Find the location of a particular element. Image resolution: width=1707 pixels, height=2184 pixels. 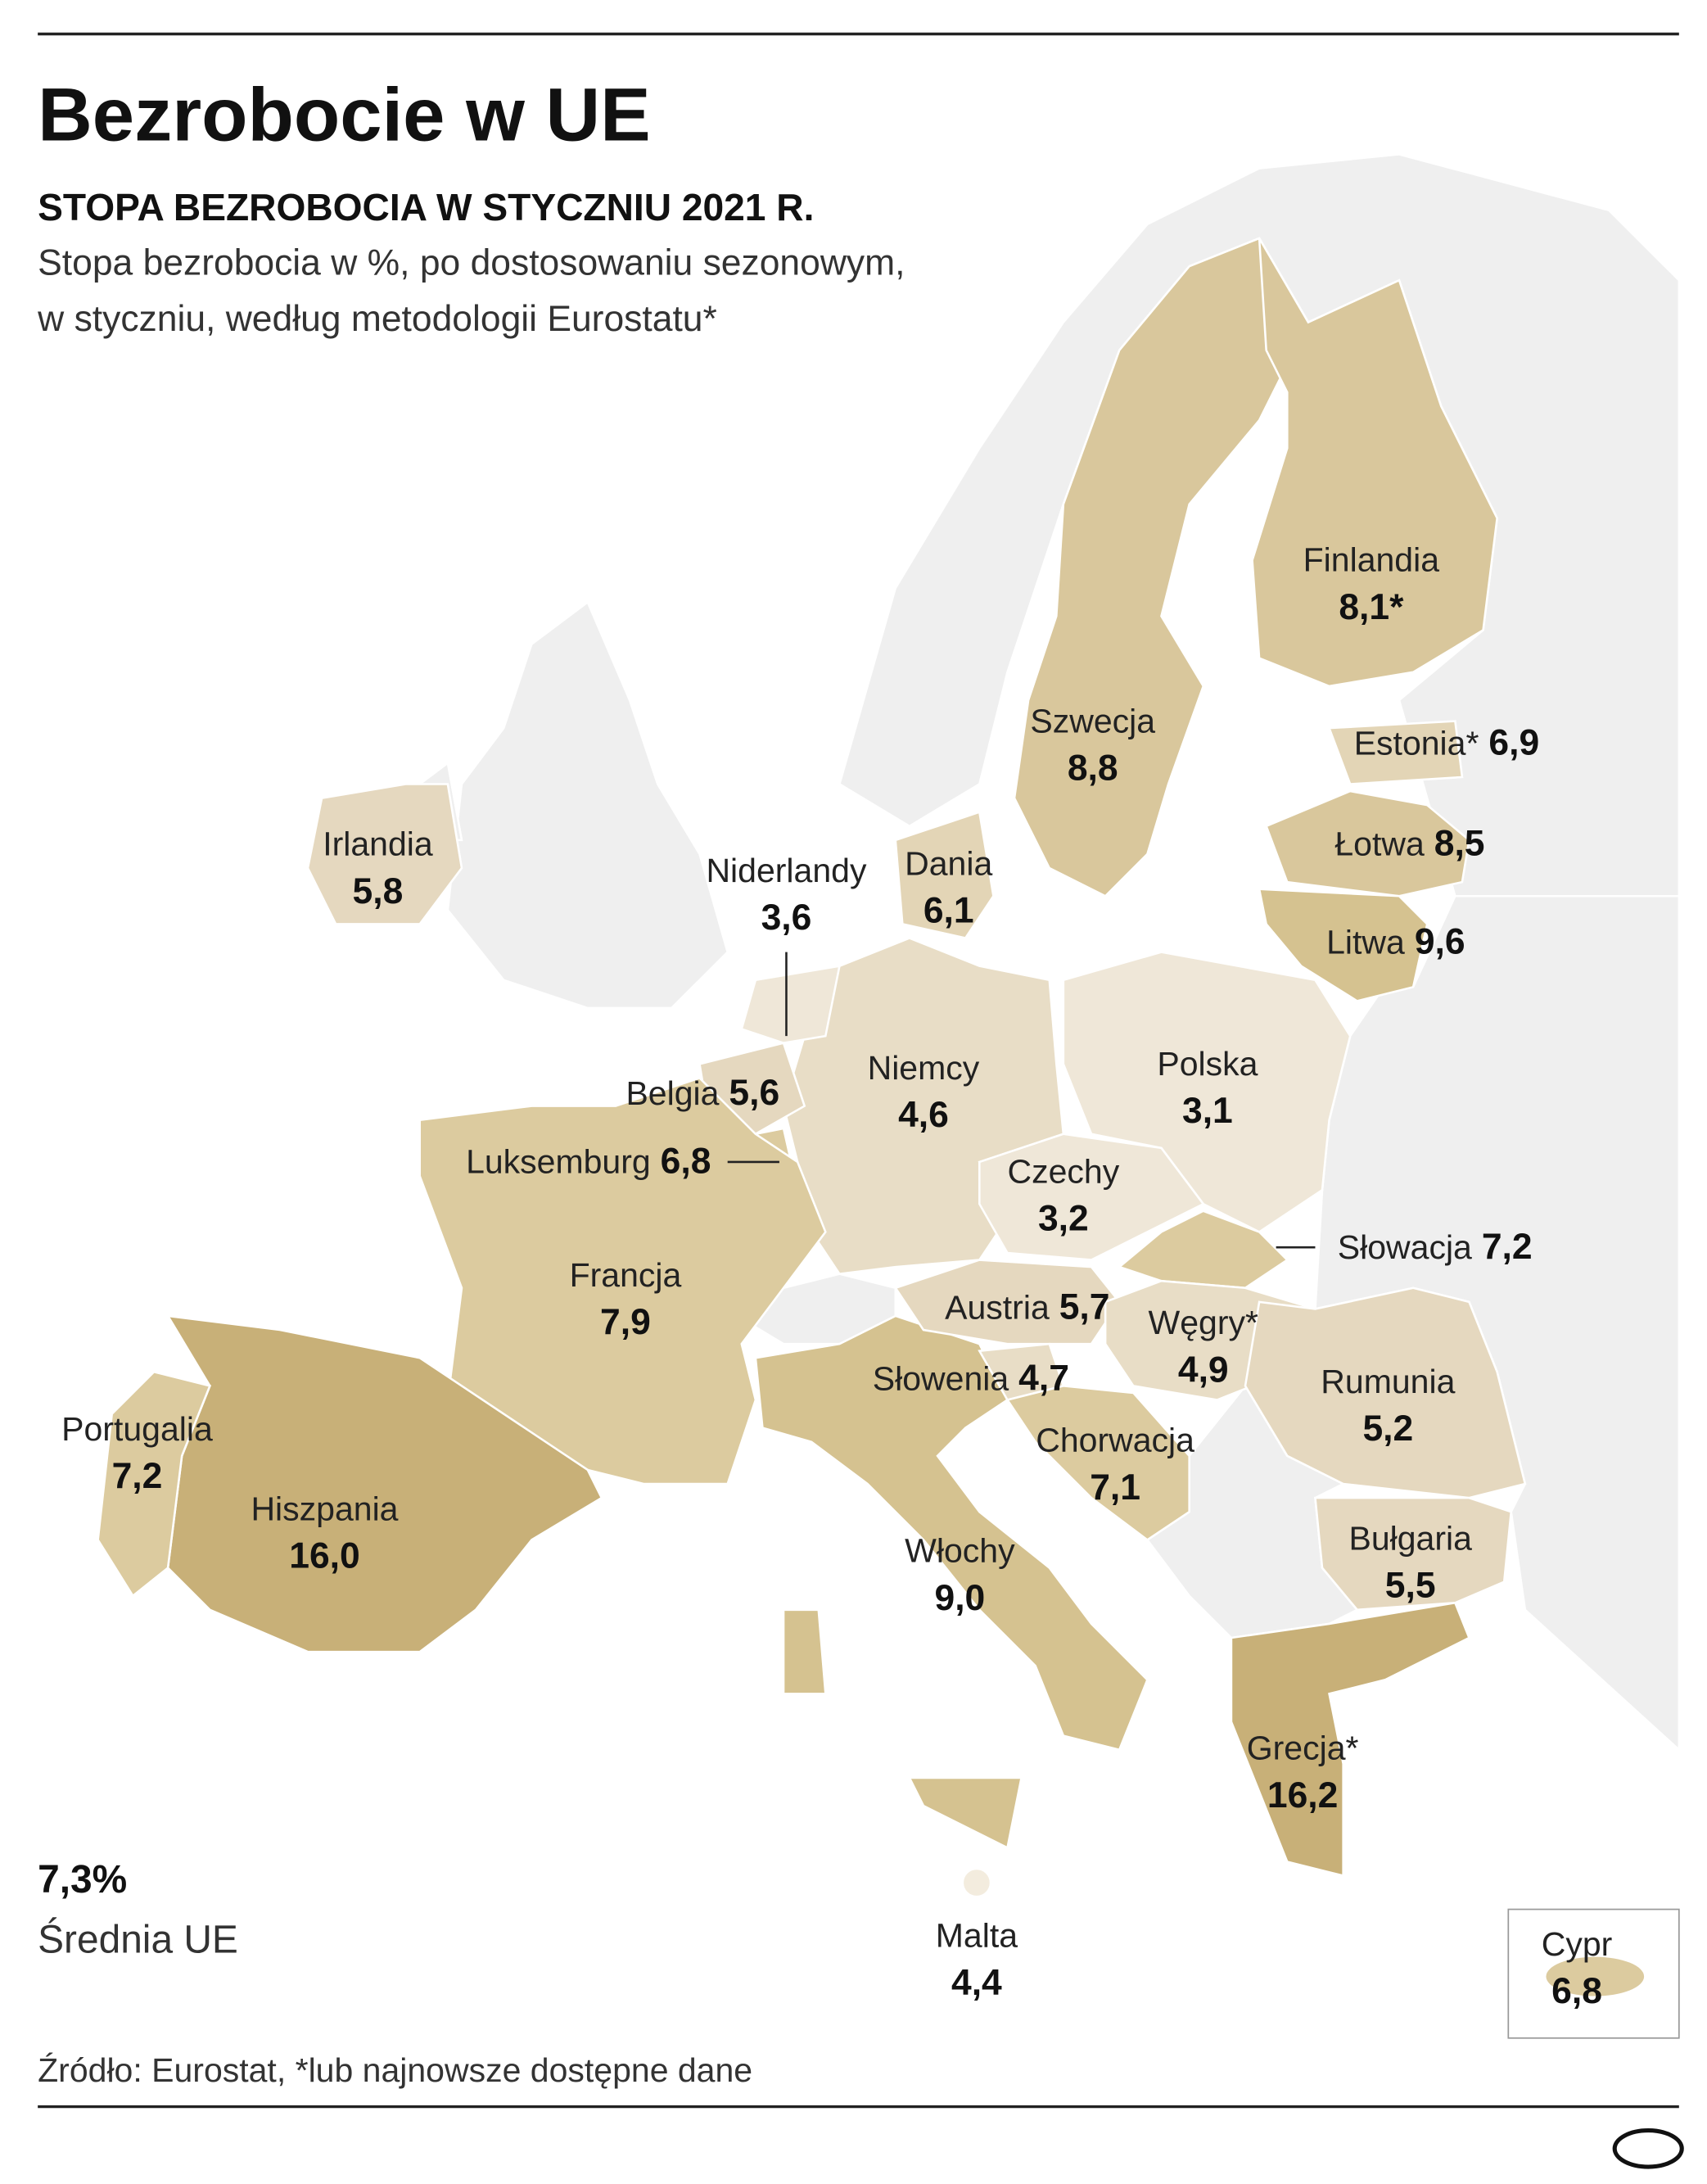

title: Bezrobocie w UE is located at coordinates (344, 113).